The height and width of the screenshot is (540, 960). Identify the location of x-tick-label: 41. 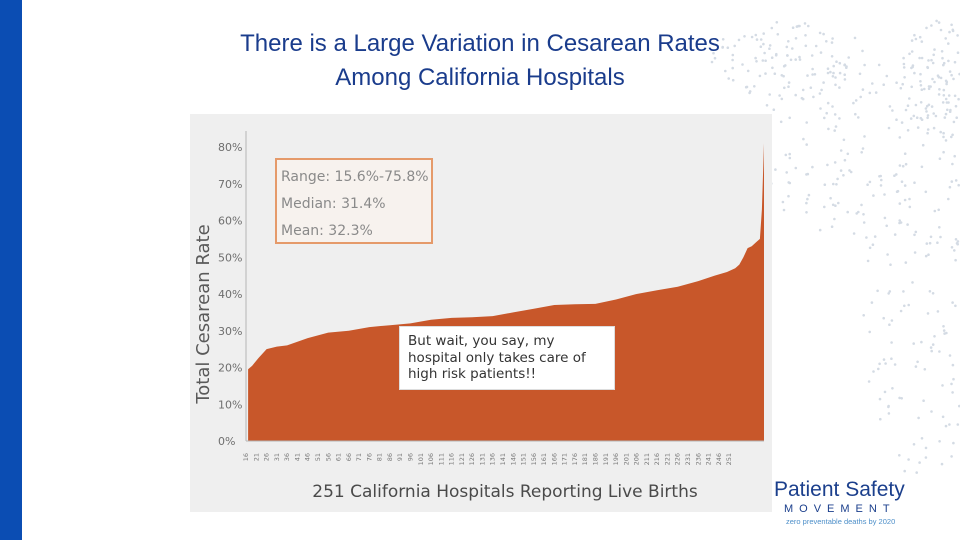
(297, 457).